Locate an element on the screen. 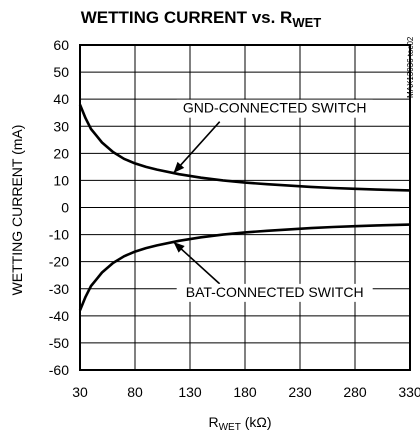 This screenshot has width=420, height=434. y-axis-label: WETTING CURRENT (mA) is located at coordinates (17, 210).